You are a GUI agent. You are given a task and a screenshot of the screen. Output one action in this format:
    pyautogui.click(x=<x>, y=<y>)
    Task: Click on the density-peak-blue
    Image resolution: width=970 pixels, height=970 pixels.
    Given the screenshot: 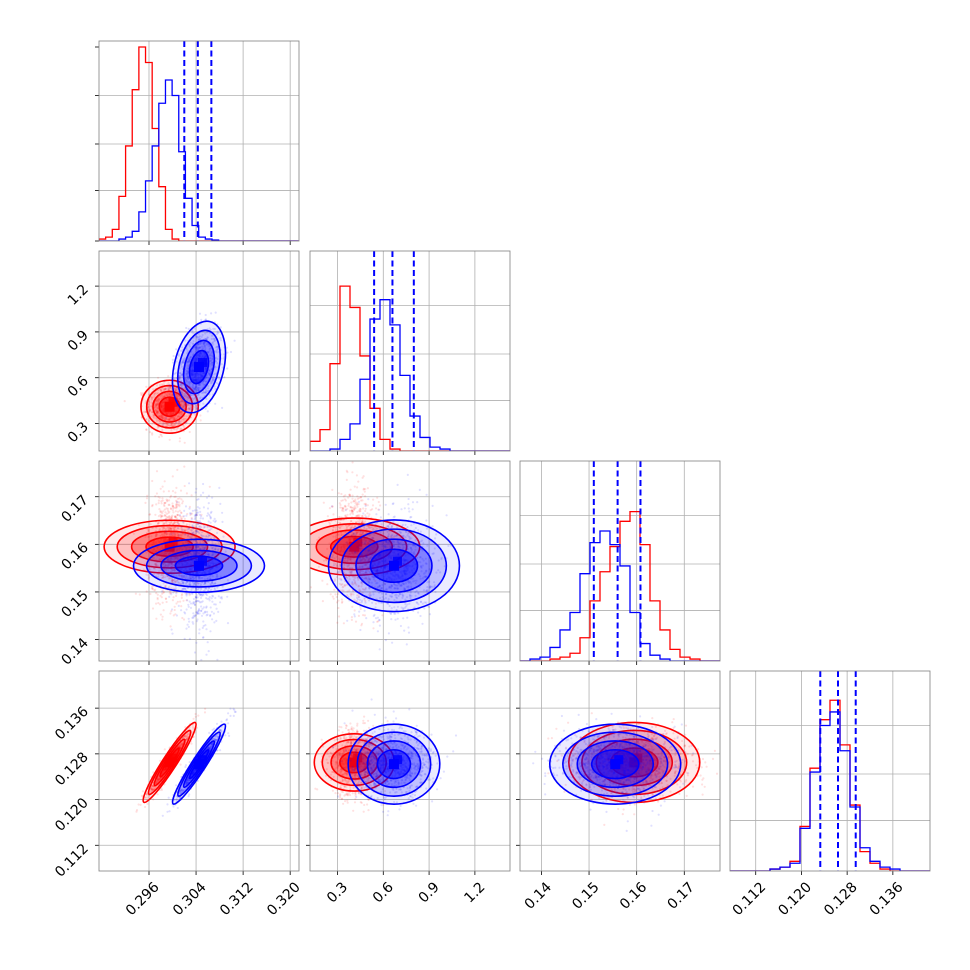 What is the action you would take?
    pyautogui.click(x=202, y=363)
    